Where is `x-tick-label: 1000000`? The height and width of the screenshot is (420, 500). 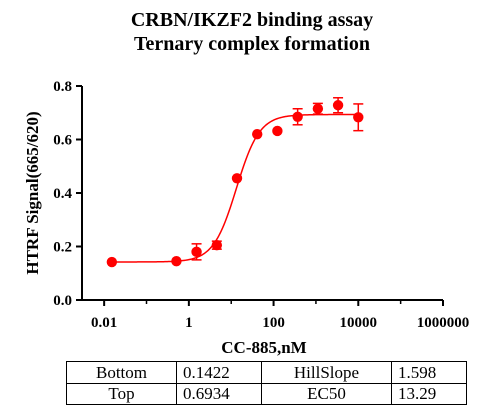 x-tick-label: 1000000 is located at coordinates (443, 323).